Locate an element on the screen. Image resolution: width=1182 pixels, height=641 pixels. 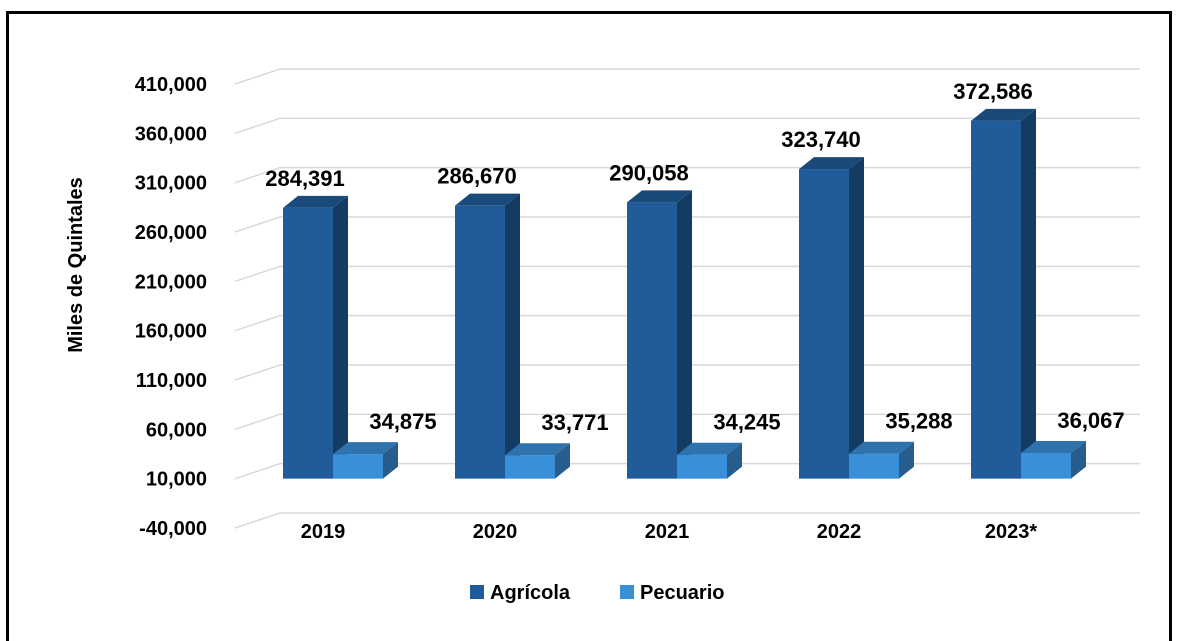
data-label: 36,067 is located at coordinates (1090, 420).